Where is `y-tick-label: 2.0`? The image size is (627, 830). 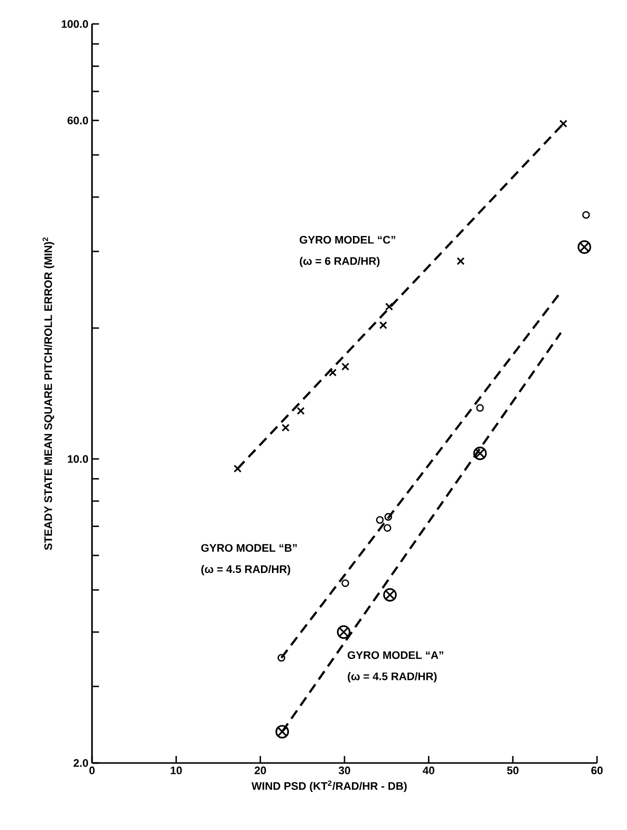
y-tick-label: 2.0 is located at coordinates (81, 763).